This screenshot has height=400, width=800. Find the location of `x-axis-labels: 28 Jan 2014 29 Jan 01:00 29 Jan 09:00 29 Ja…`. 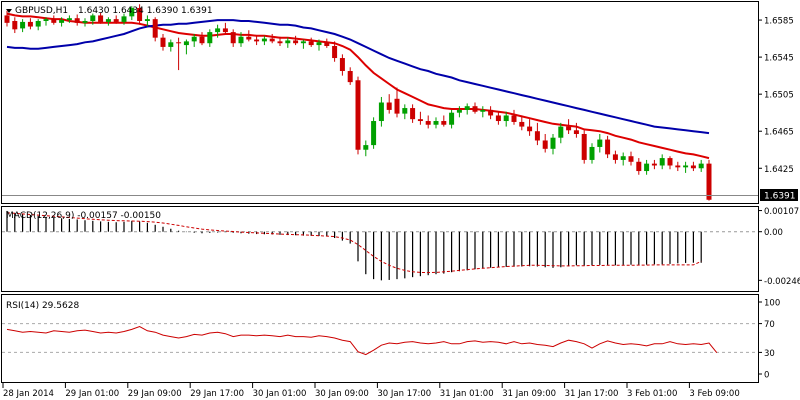

x-axis-labels: 28 Jan 2014 29 Jan 01:00 29 Jan 09:00 29 Ja… is located at coordinates (371, 391).